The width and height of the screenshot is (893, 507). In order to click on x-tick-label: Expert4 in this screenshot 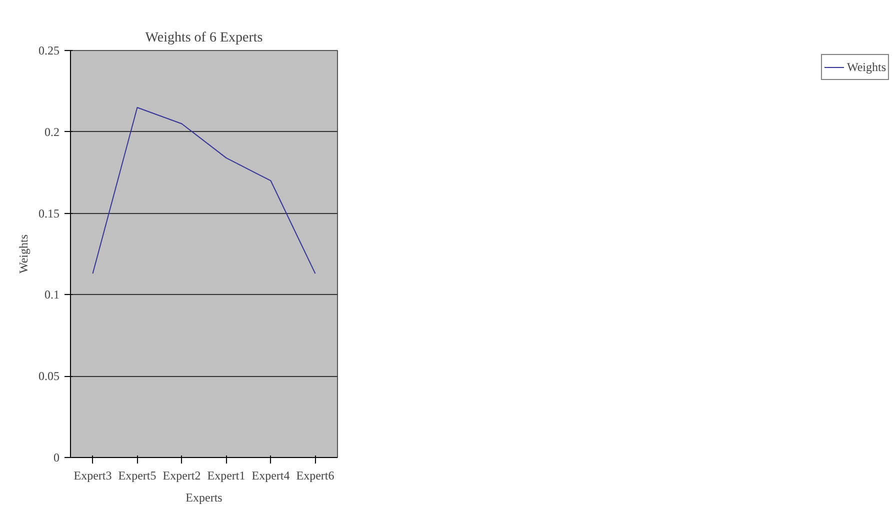, I will do `click(271, 475)`.